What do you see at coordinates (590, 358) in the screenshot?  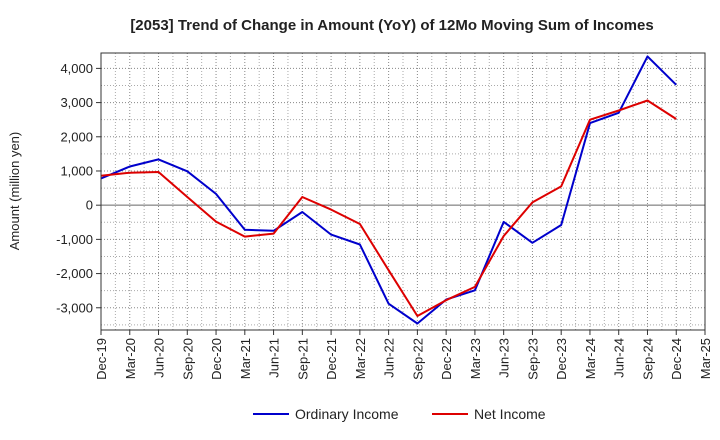 I see `x-tick-label: Mar-24` at bounding box center [590, 358].